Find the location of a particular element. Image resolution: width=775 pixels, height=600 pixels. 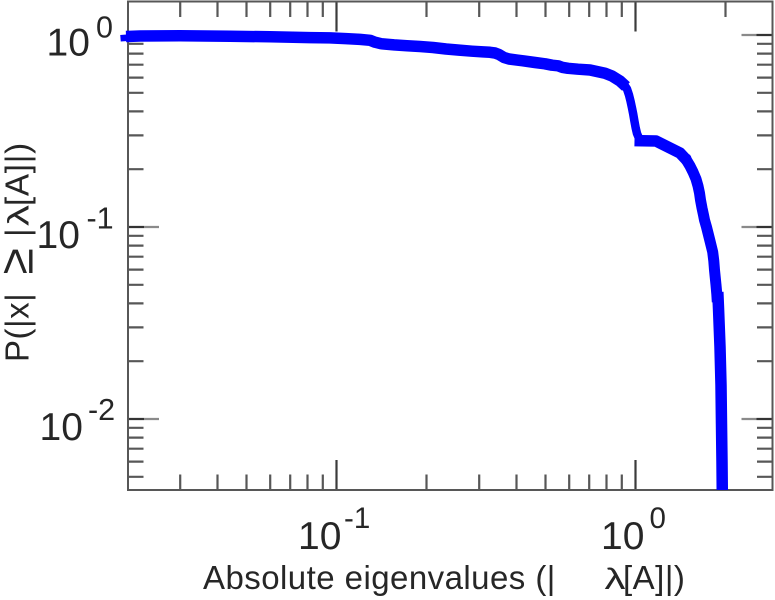

svg-text: Absolute eigenvalues (| is located at coordinates (379, 577).